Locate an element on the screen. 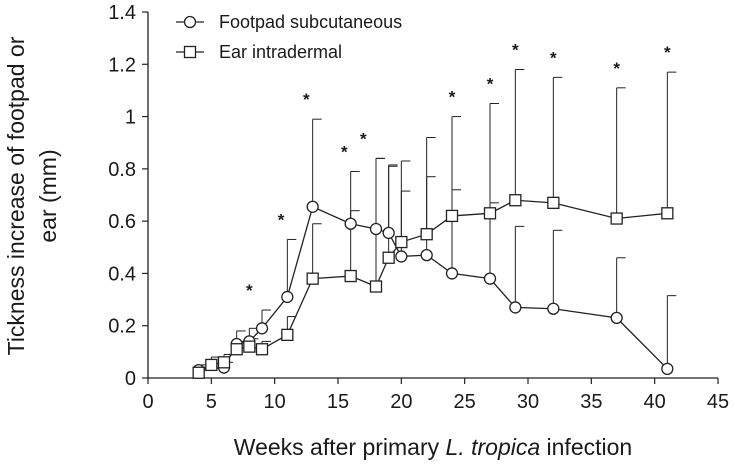  y-tick-label: 0.6 is located at coordinates (122, 222).